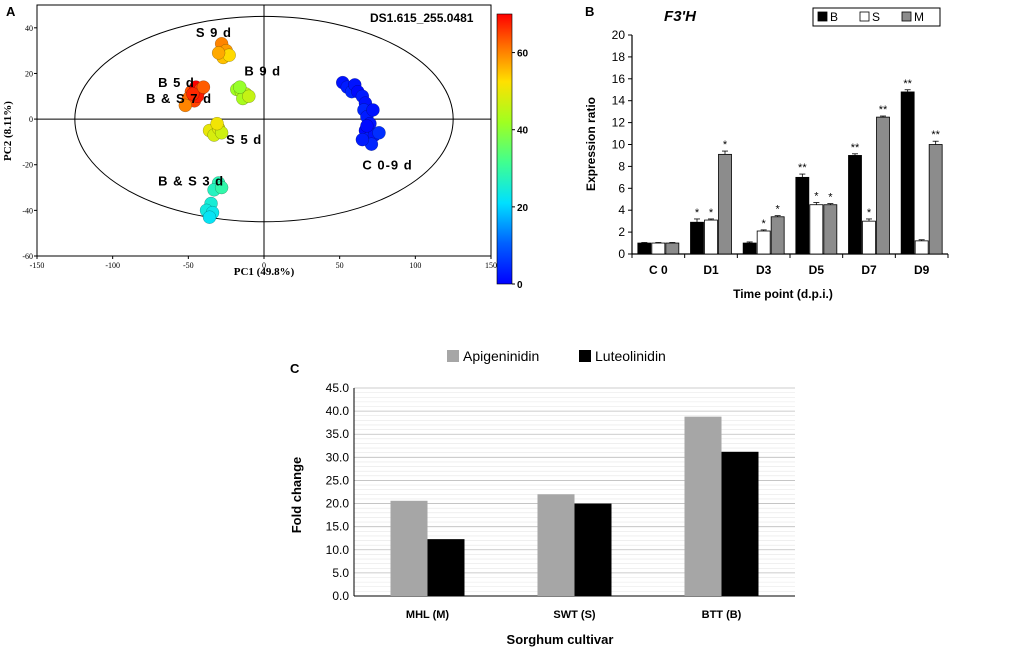  What do you see at coordinates (296, 495) in the screenshot?
I see `y-axis-label-c: Fold change` at bounding box center [296, 495].